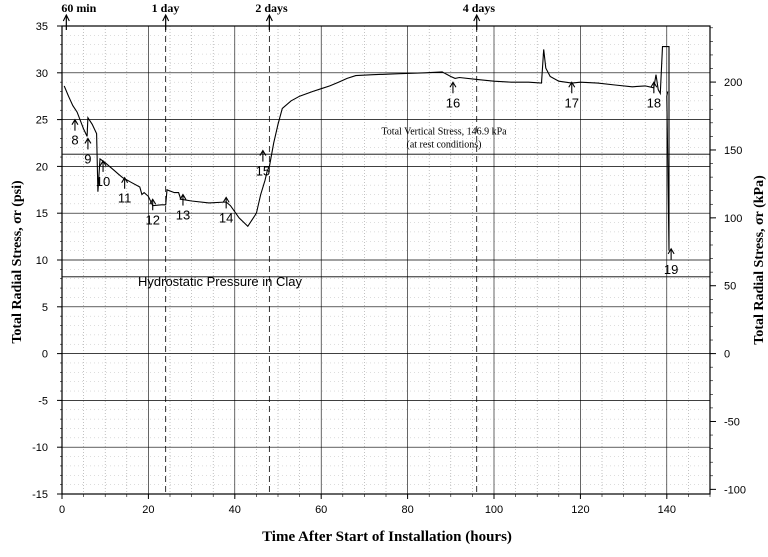  I want to click on y-tick-label-left: 10, so click(42, 261).